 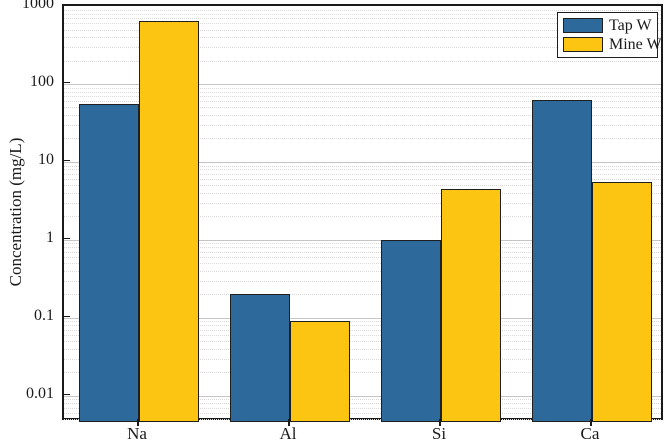 What do you see at coordinates (583, 25) in the screenshot?
I see `tap-w-swatch` at bounding box center [583, 25].